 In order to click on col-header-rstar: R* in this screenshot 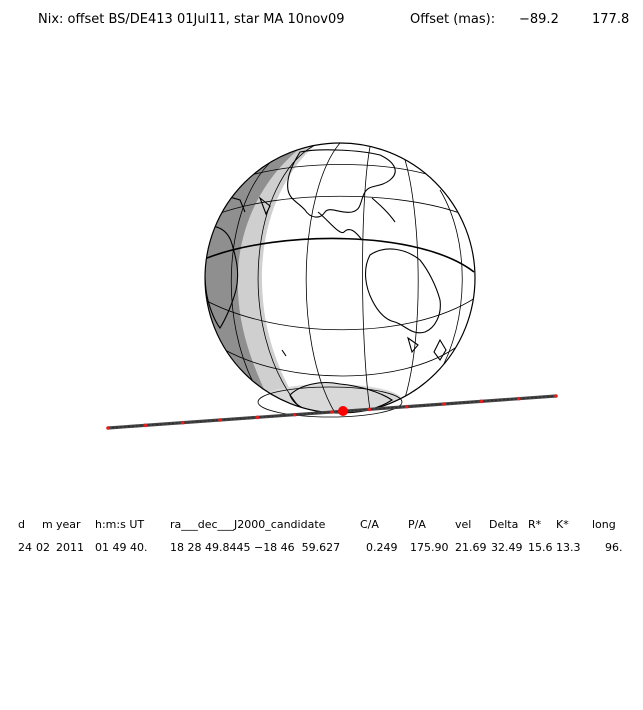, I will do `click(535, 524)`.